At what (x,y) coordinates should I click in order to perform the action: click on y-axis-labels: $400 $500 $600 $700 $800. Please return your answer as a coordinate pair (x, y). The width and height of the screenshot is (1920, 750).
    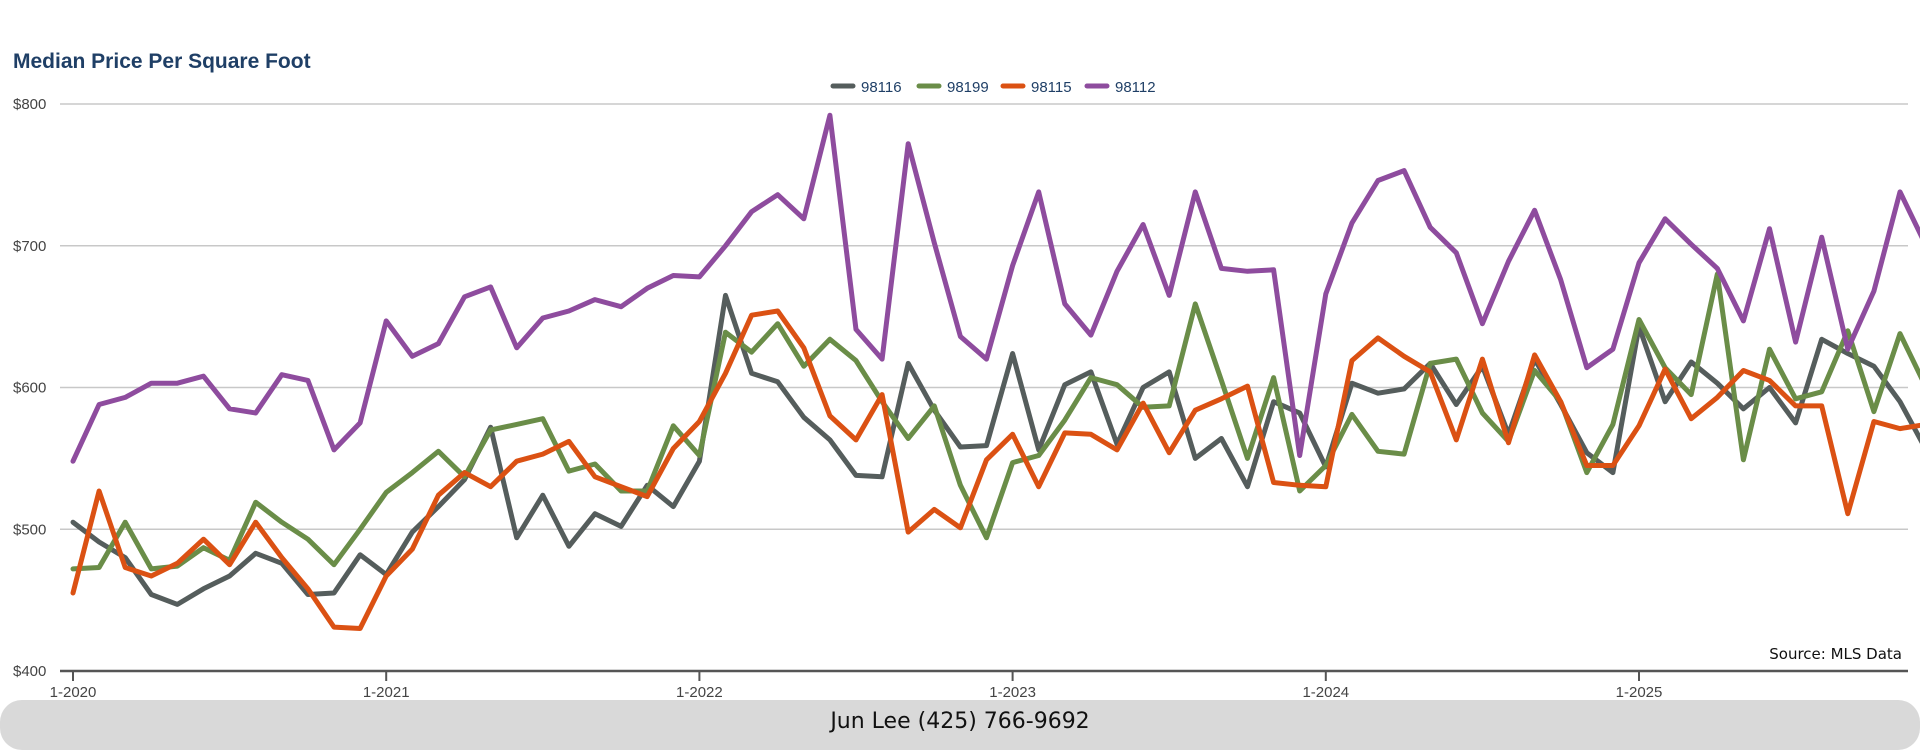
    Looking at the image, I should click on (29, 388).